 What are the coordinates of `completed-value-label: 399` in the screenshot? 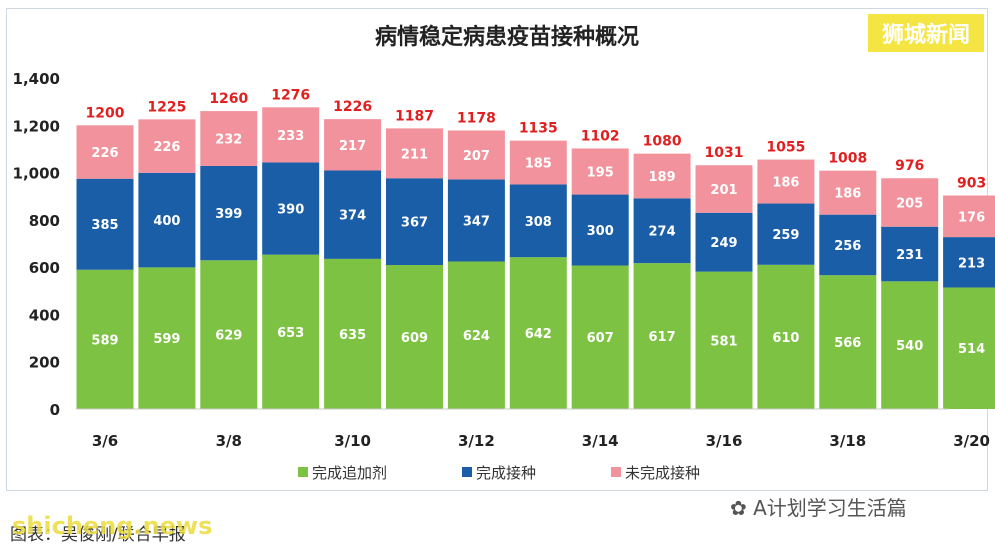 It's located at (228, 214).